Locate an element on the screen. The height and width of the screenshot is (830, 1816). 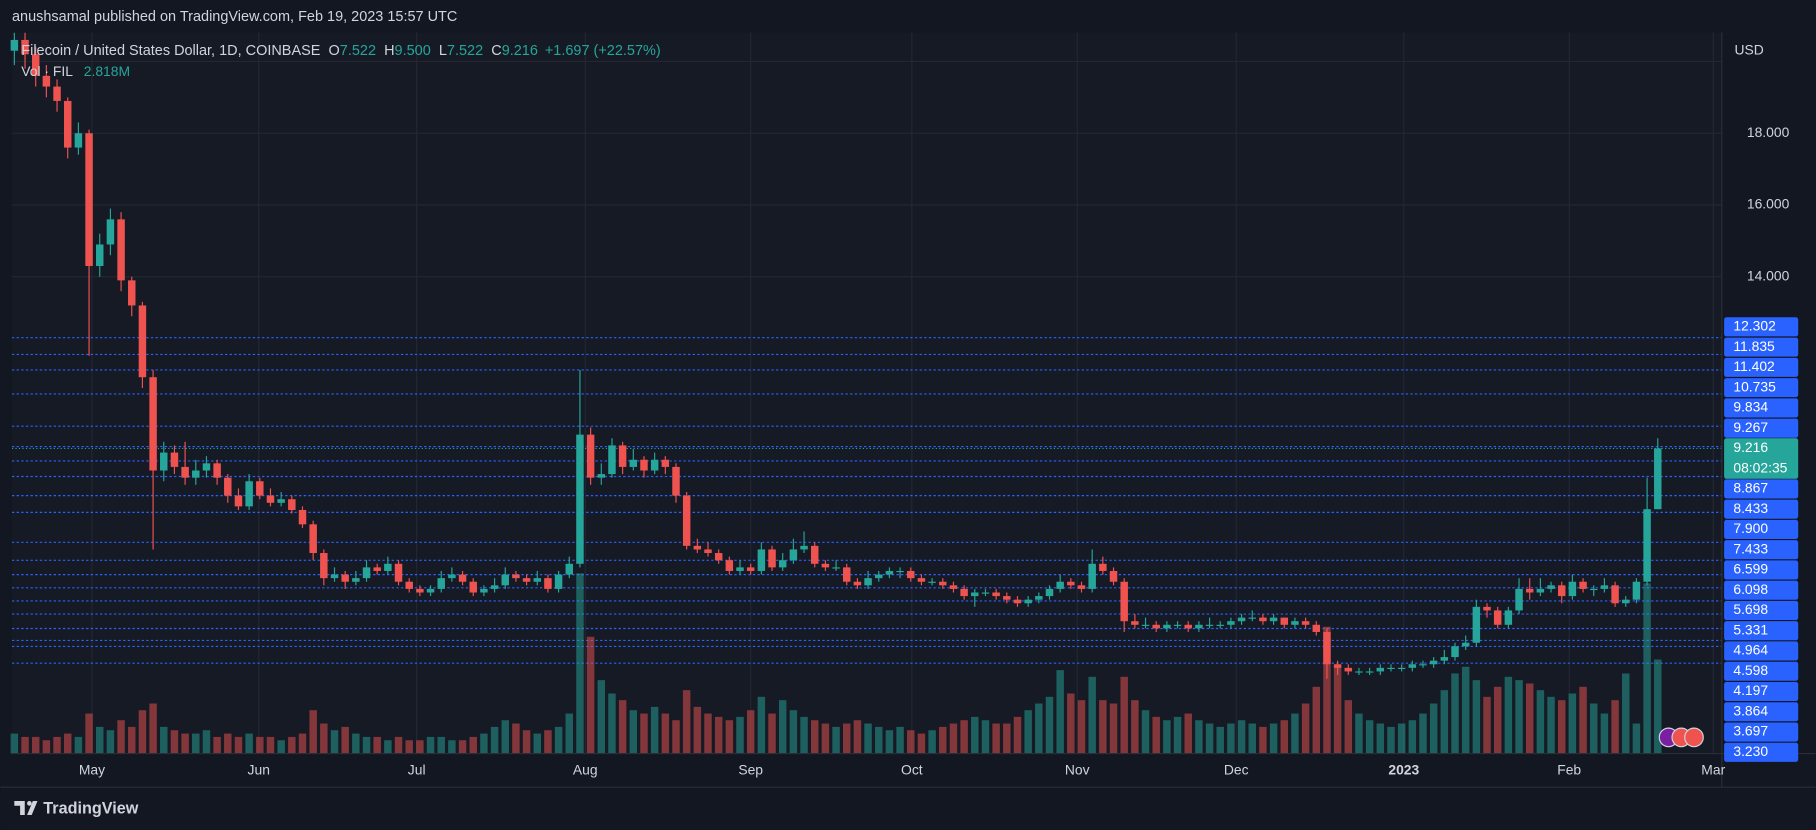
x-tick-label: 2023 is located at coordinates (1403, 770).